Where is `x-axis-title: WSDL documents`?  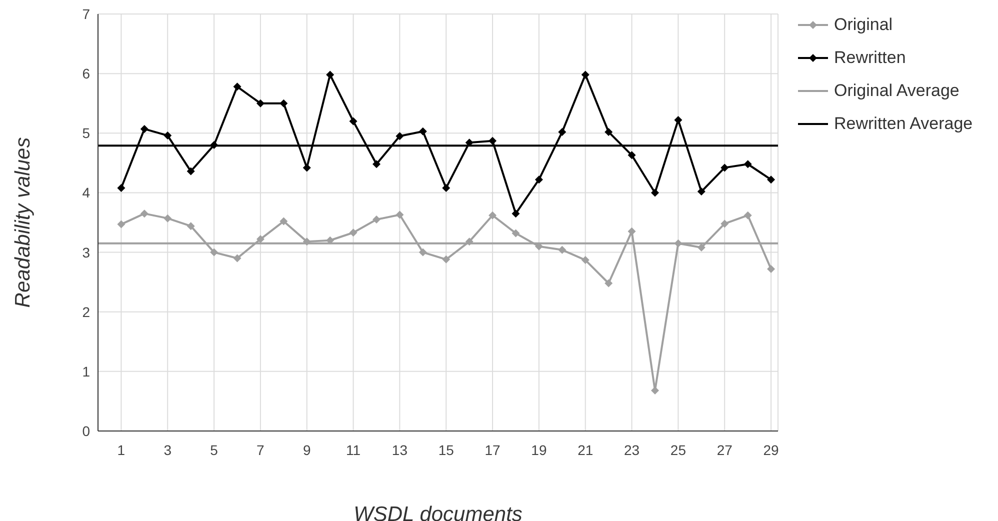
x-axis-title: WSDL documents is located at coordinates (438, 512).